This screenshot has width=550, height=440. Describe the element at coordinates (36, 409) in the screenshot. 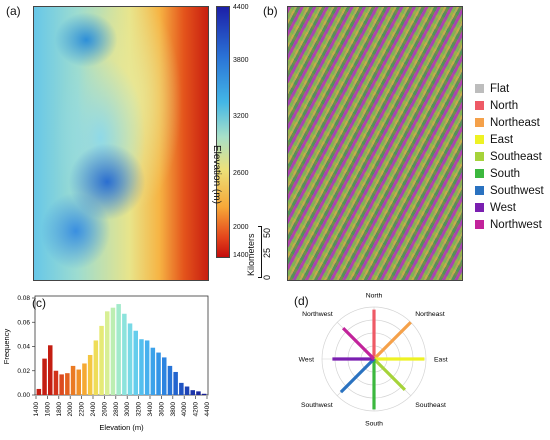

I see `x-tick-label: 1400` at that location.